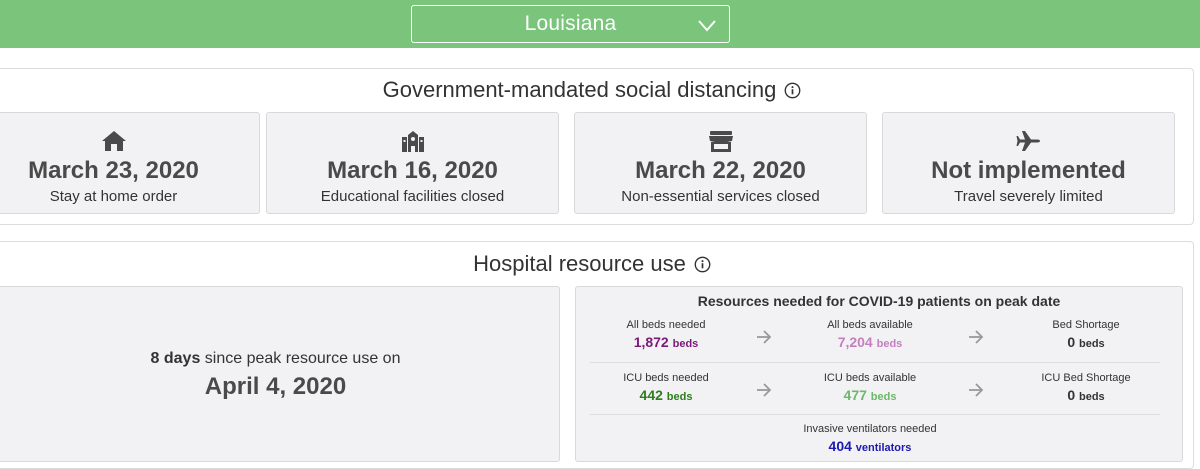  Describe the element at coordinates (412, 170) in the screenshot. I see `card-date: March 16, 2020` at that location.